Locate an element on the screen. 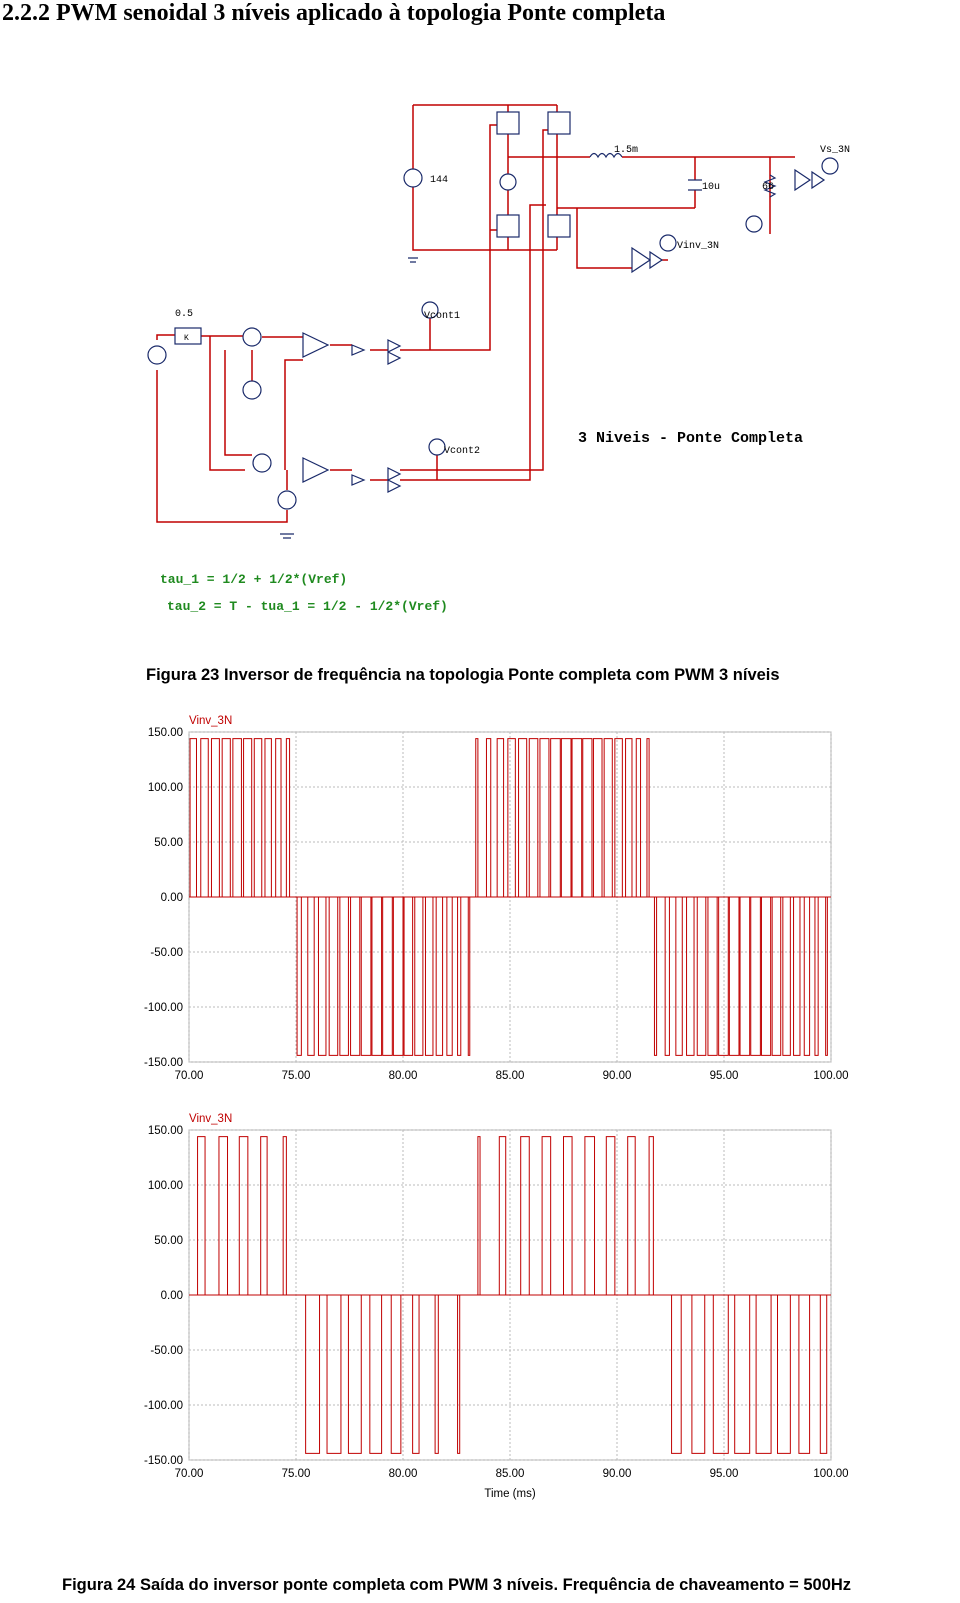 Image resolution: width=960 pixels, height=1603 pixels. gain-label: 0.5 is located at coordinates (184, 314).